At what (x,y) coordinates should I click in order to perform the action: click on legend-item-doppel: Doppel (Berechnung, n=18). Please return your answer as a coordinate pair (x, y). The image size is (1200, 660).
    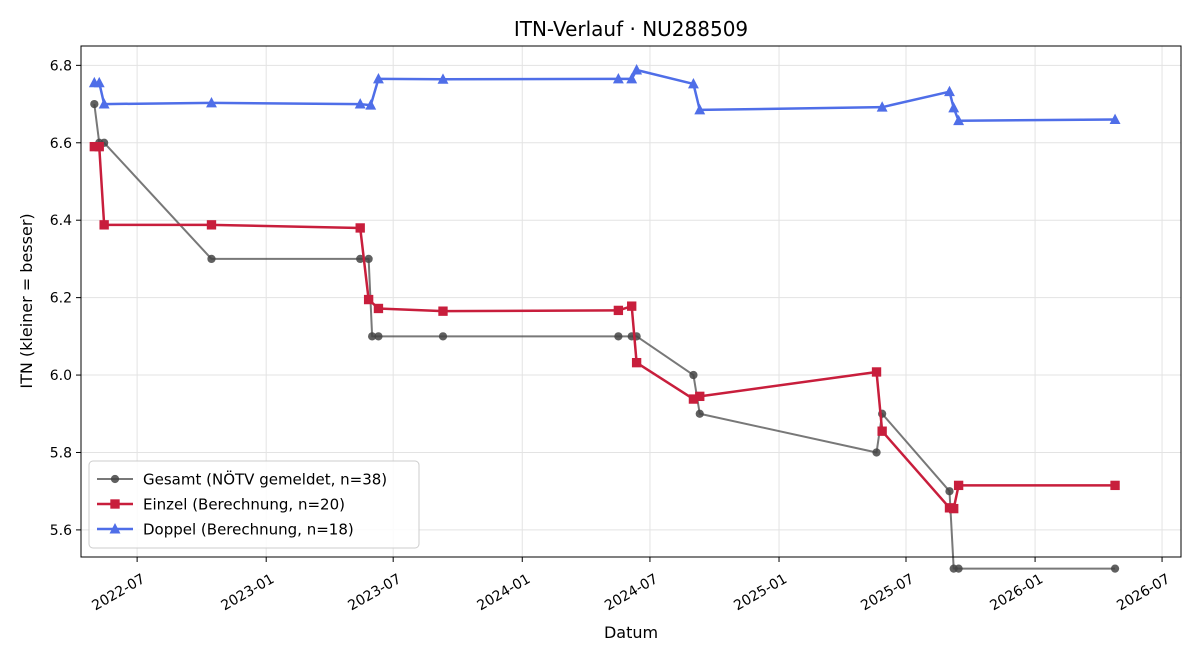
    Looking at the image, I should click on (225, 530).